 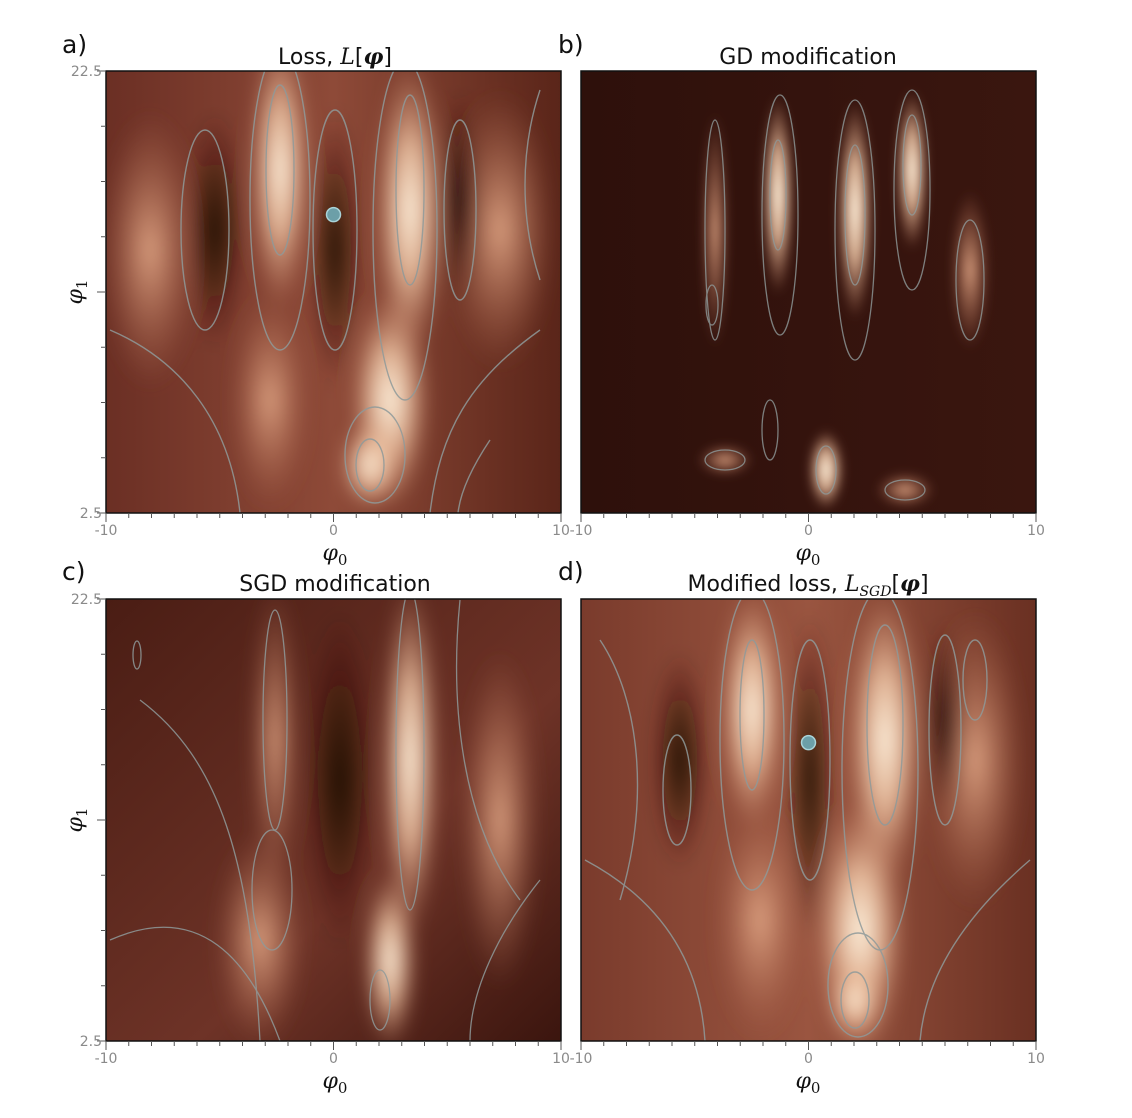 What do you see at coordinates (808, 57) in the screenshot?
I see `panel-b-title: GD modification` at bounding box center [808, 57].